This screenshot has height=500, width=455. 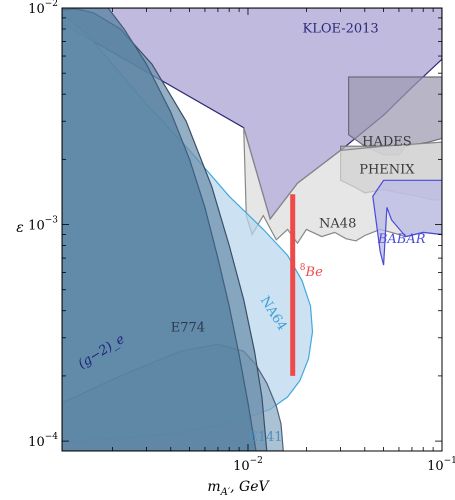 What do you see at coordinates (43, 225) in the screenshot?
I see `y-tick-label: 10⁻³` at bounding box center [43, 225].